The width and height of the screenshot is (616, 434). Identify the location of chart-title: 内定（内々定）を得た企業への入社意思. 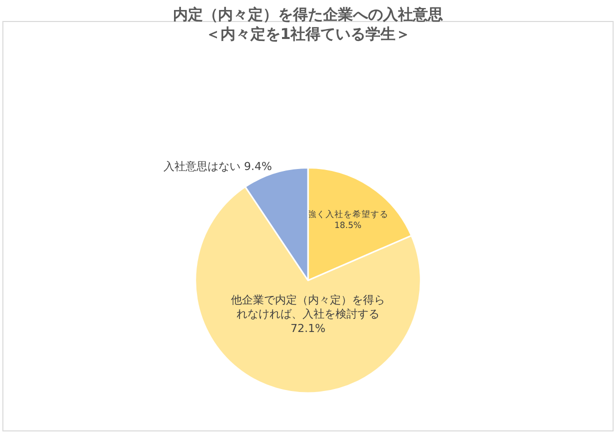
(308, 15).